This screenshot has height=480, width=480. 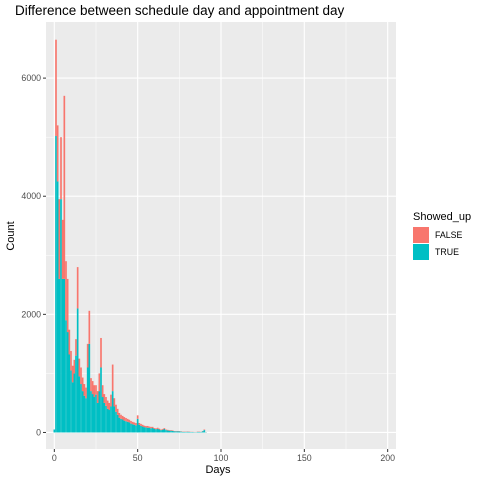 I want to click on x-tick-label: 150, so click(x=304, y=458).